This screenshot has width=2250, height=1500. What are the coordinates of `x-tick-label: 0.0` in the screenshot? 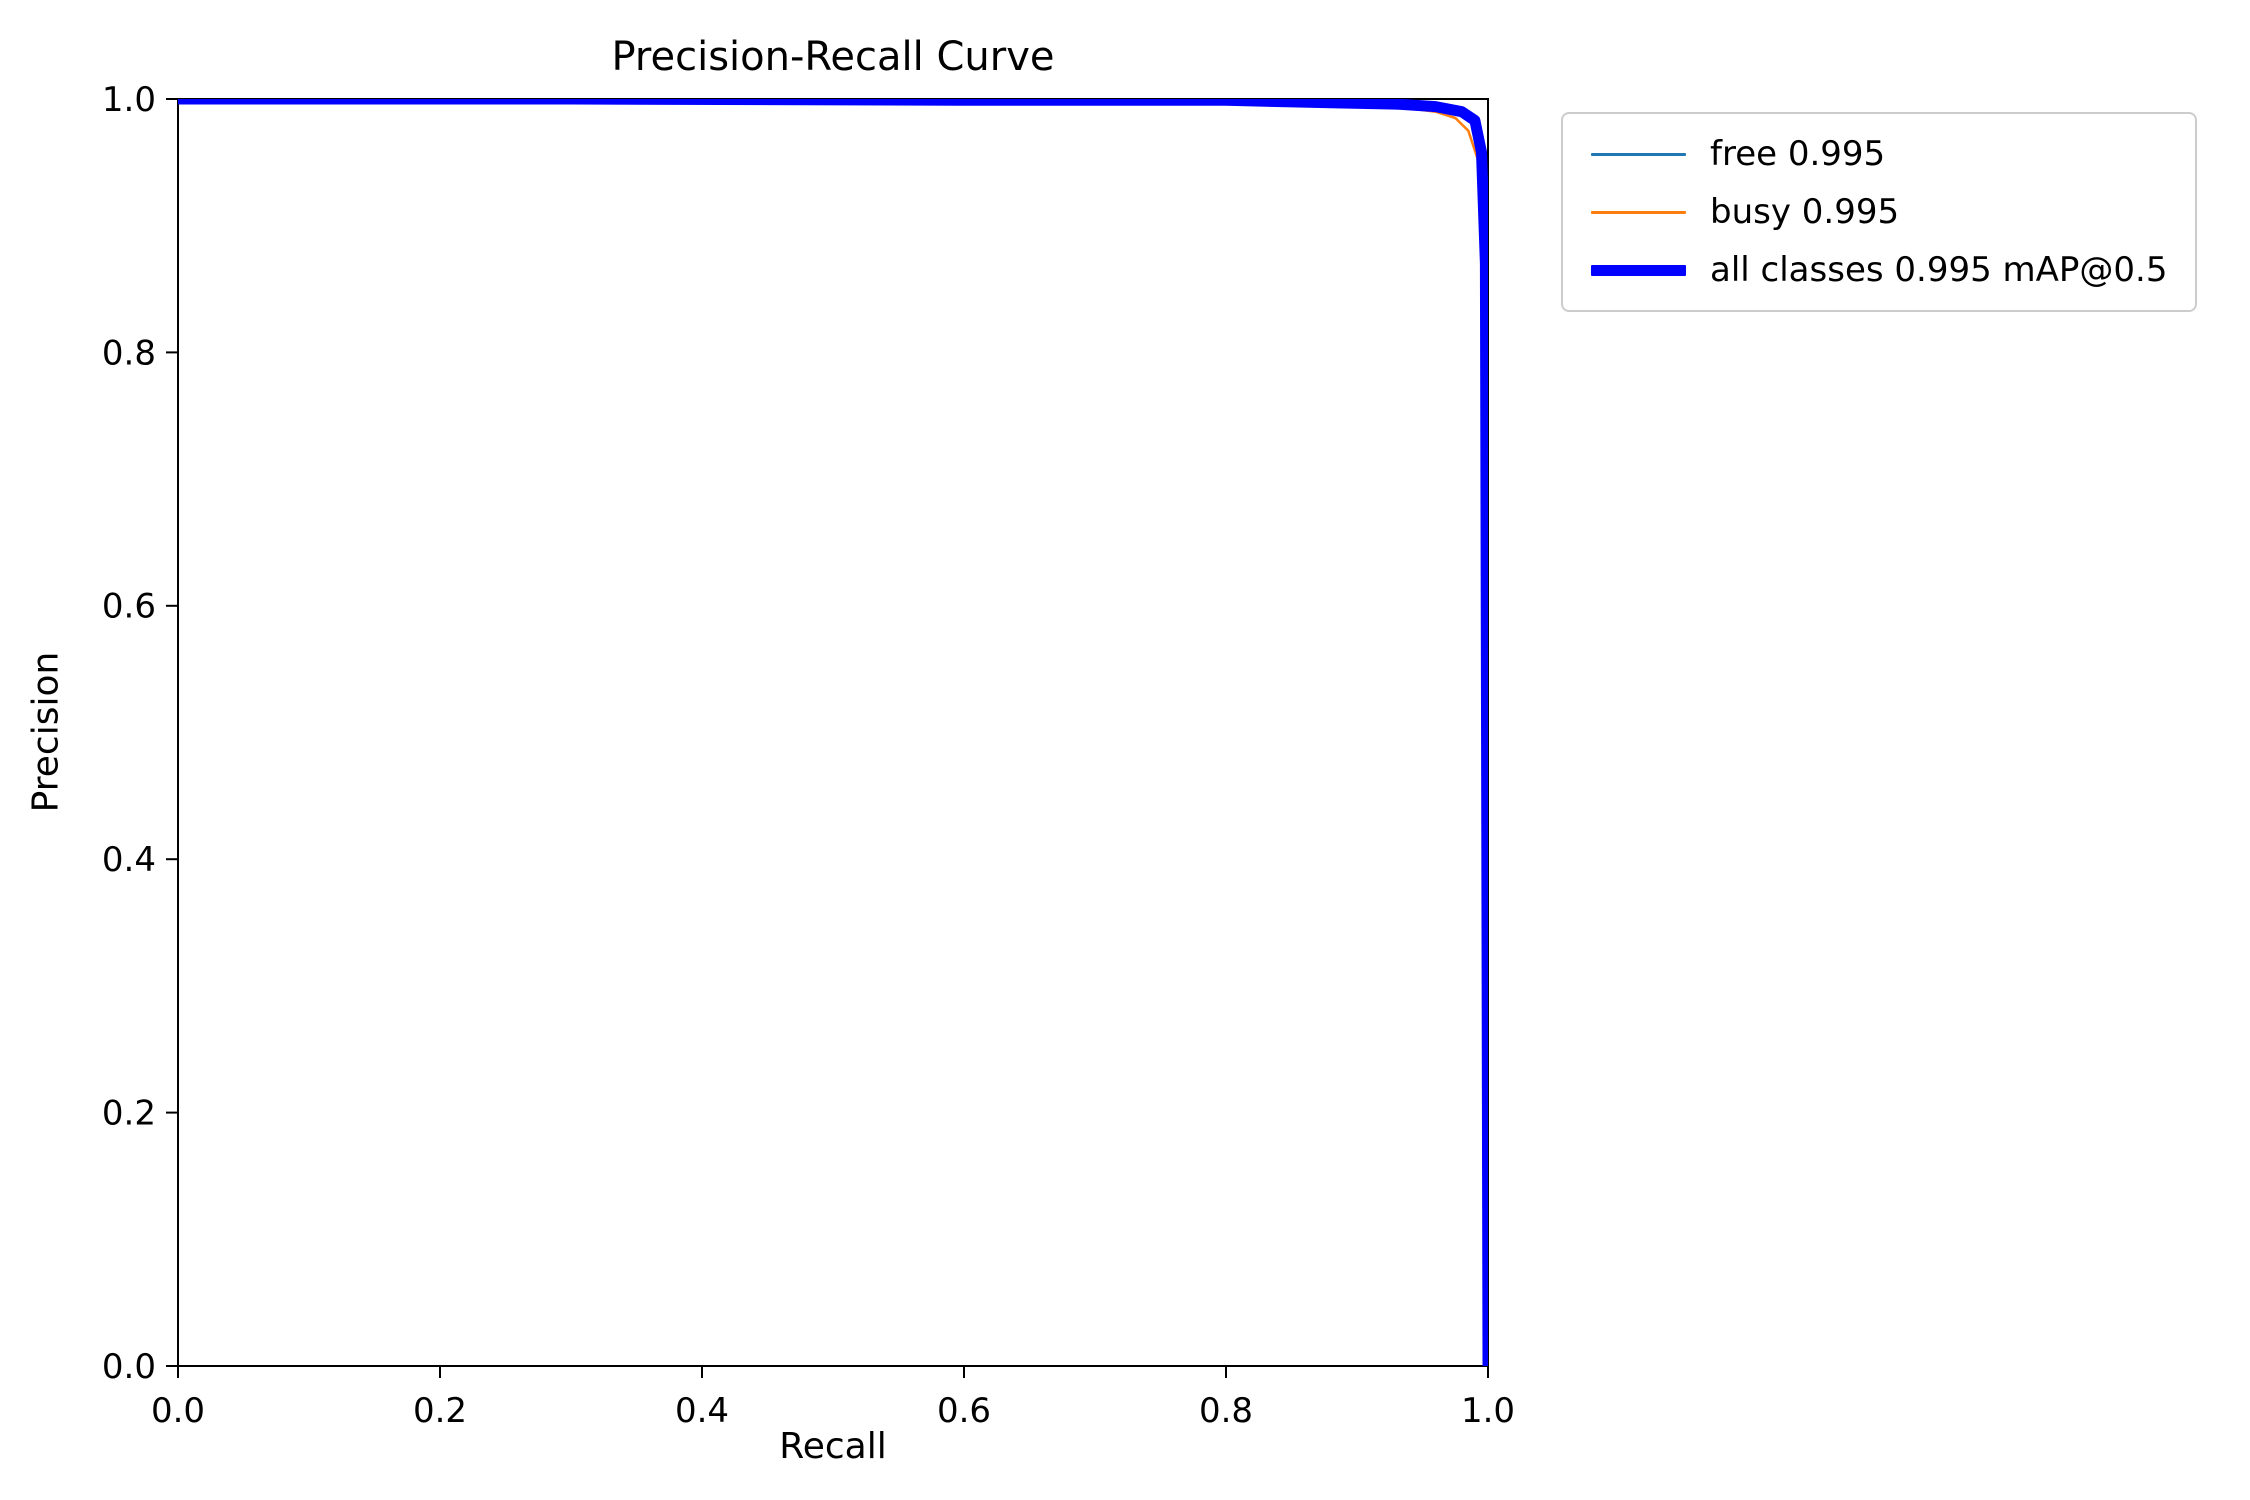 It's located at (178, 1411).